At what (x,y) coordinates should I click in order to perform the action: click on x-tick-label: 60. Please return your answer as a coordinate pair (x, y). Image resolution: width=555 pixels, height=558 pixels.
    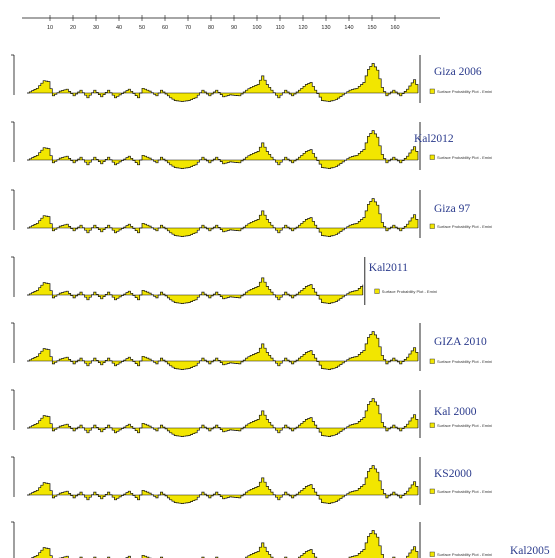
    Looking at the image, I should click on (165, 28).